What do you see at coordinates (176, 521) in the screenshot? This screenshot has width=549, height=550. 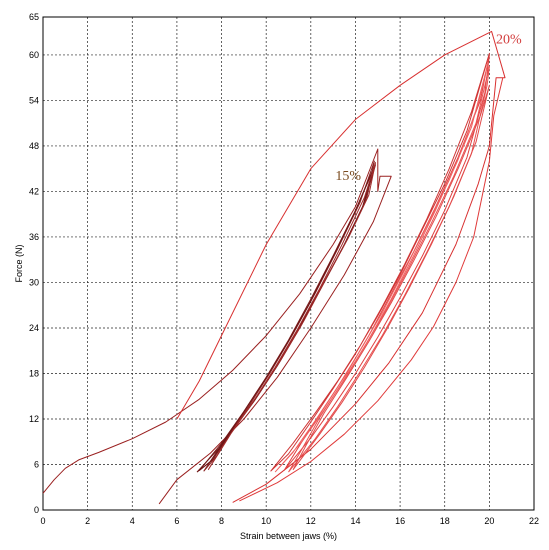 I see `x-tick-label: 6` at bounding box center [176, 521].